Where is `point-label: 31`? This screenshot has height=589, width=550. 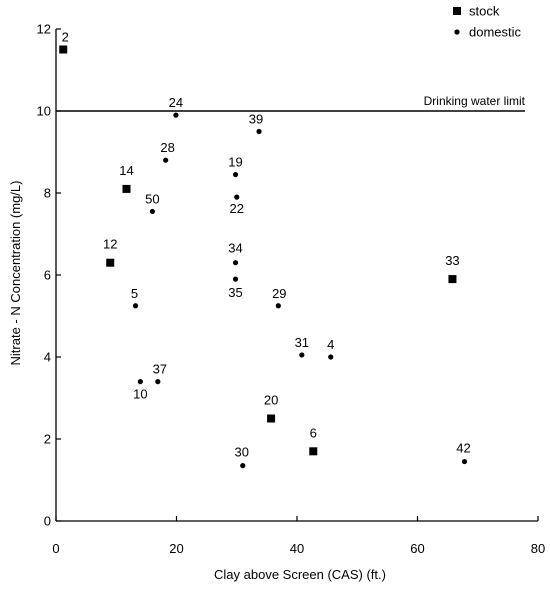 point-label: 31 is located at coordinates (302, 342).